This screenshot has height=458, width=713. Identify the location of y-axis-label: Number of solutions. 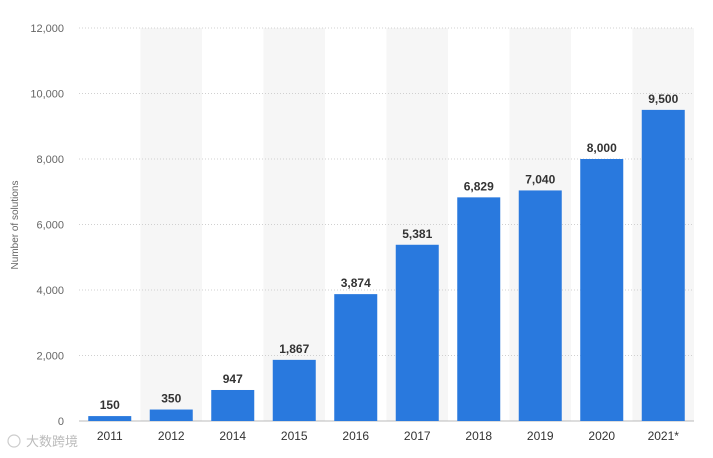
(15, 225).